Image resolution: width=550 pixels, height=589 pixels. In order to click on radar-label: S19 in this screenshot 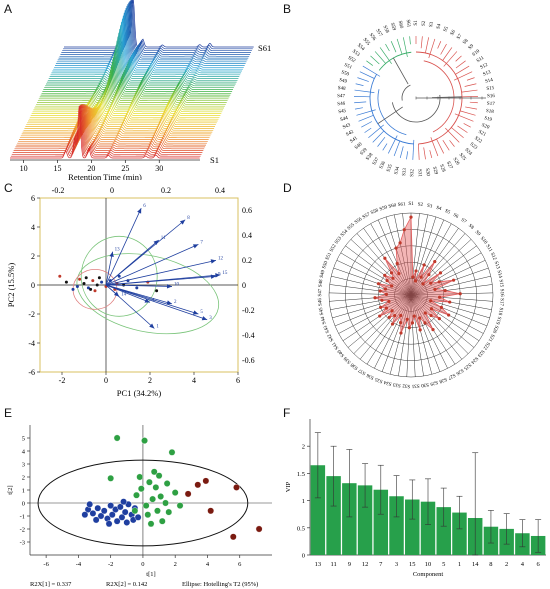, I will do `click(497, 320)`.